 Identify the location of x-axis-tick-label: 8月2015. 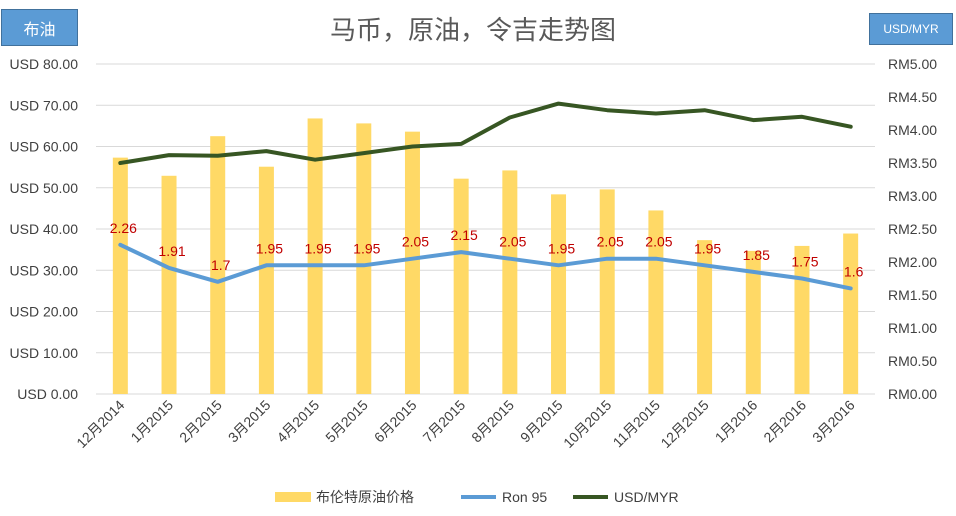
(492, 421).